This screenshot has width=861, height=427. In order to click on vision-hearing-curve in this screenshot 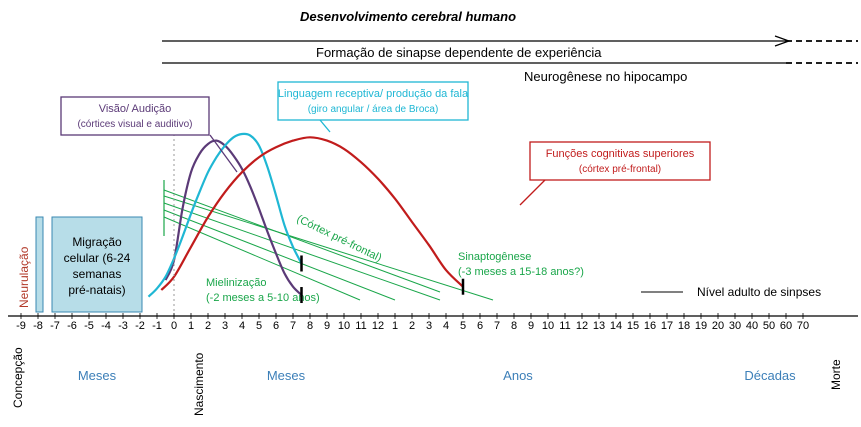, I will do `click(233, 217)`.